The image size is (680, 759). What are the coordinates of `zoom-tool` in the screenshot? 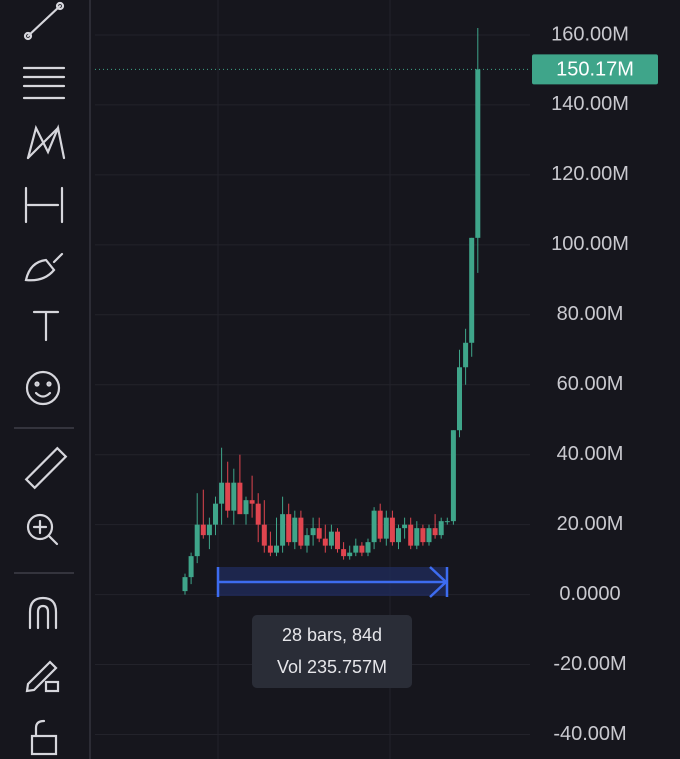 It's located at (42, 529).